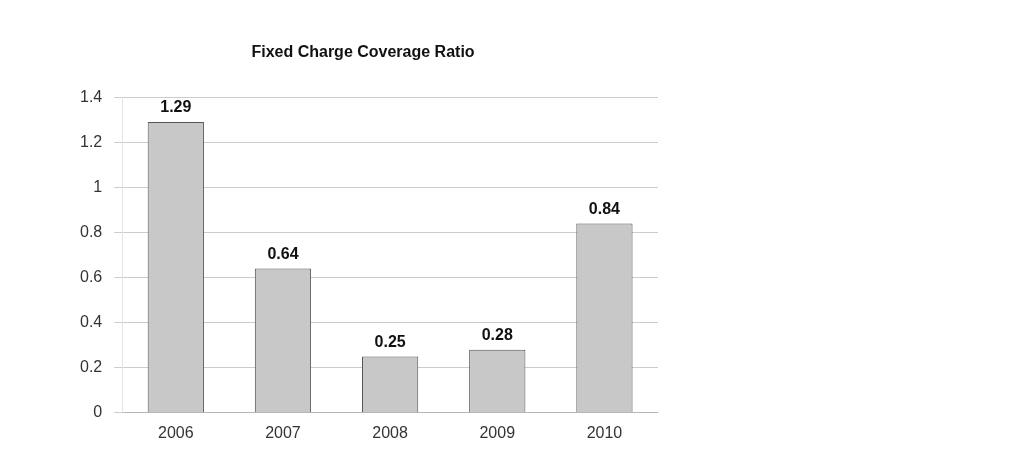 The image size is (1018, 474). What do you see at coordinates (390, 341) in the screenshot?
I see `data-label: 0.25` at bounding box center [390, 341].